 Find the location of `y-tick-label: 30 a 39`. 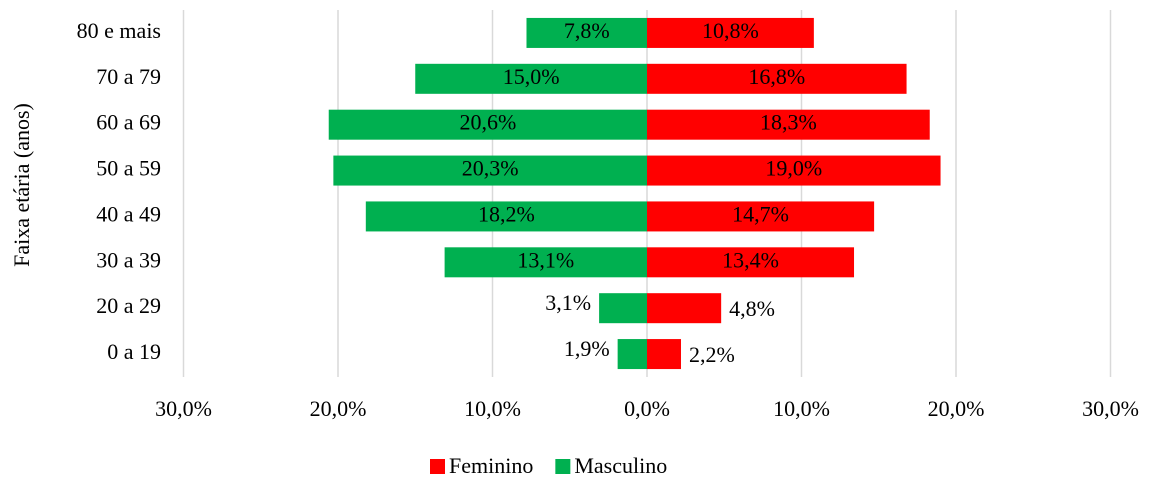

y-tick-label: 30 a 39 is located at coordinates (128, 259).